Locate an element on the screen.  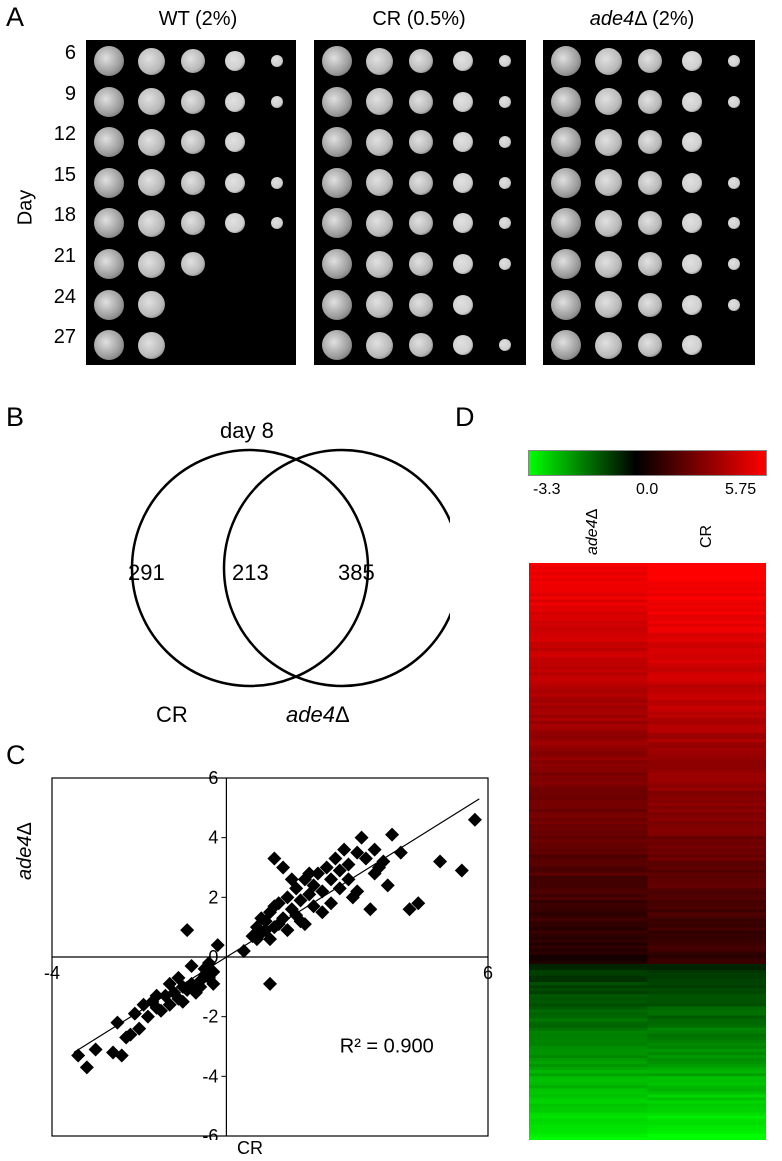
day-number: 15 is located at coordinates (64, 174).